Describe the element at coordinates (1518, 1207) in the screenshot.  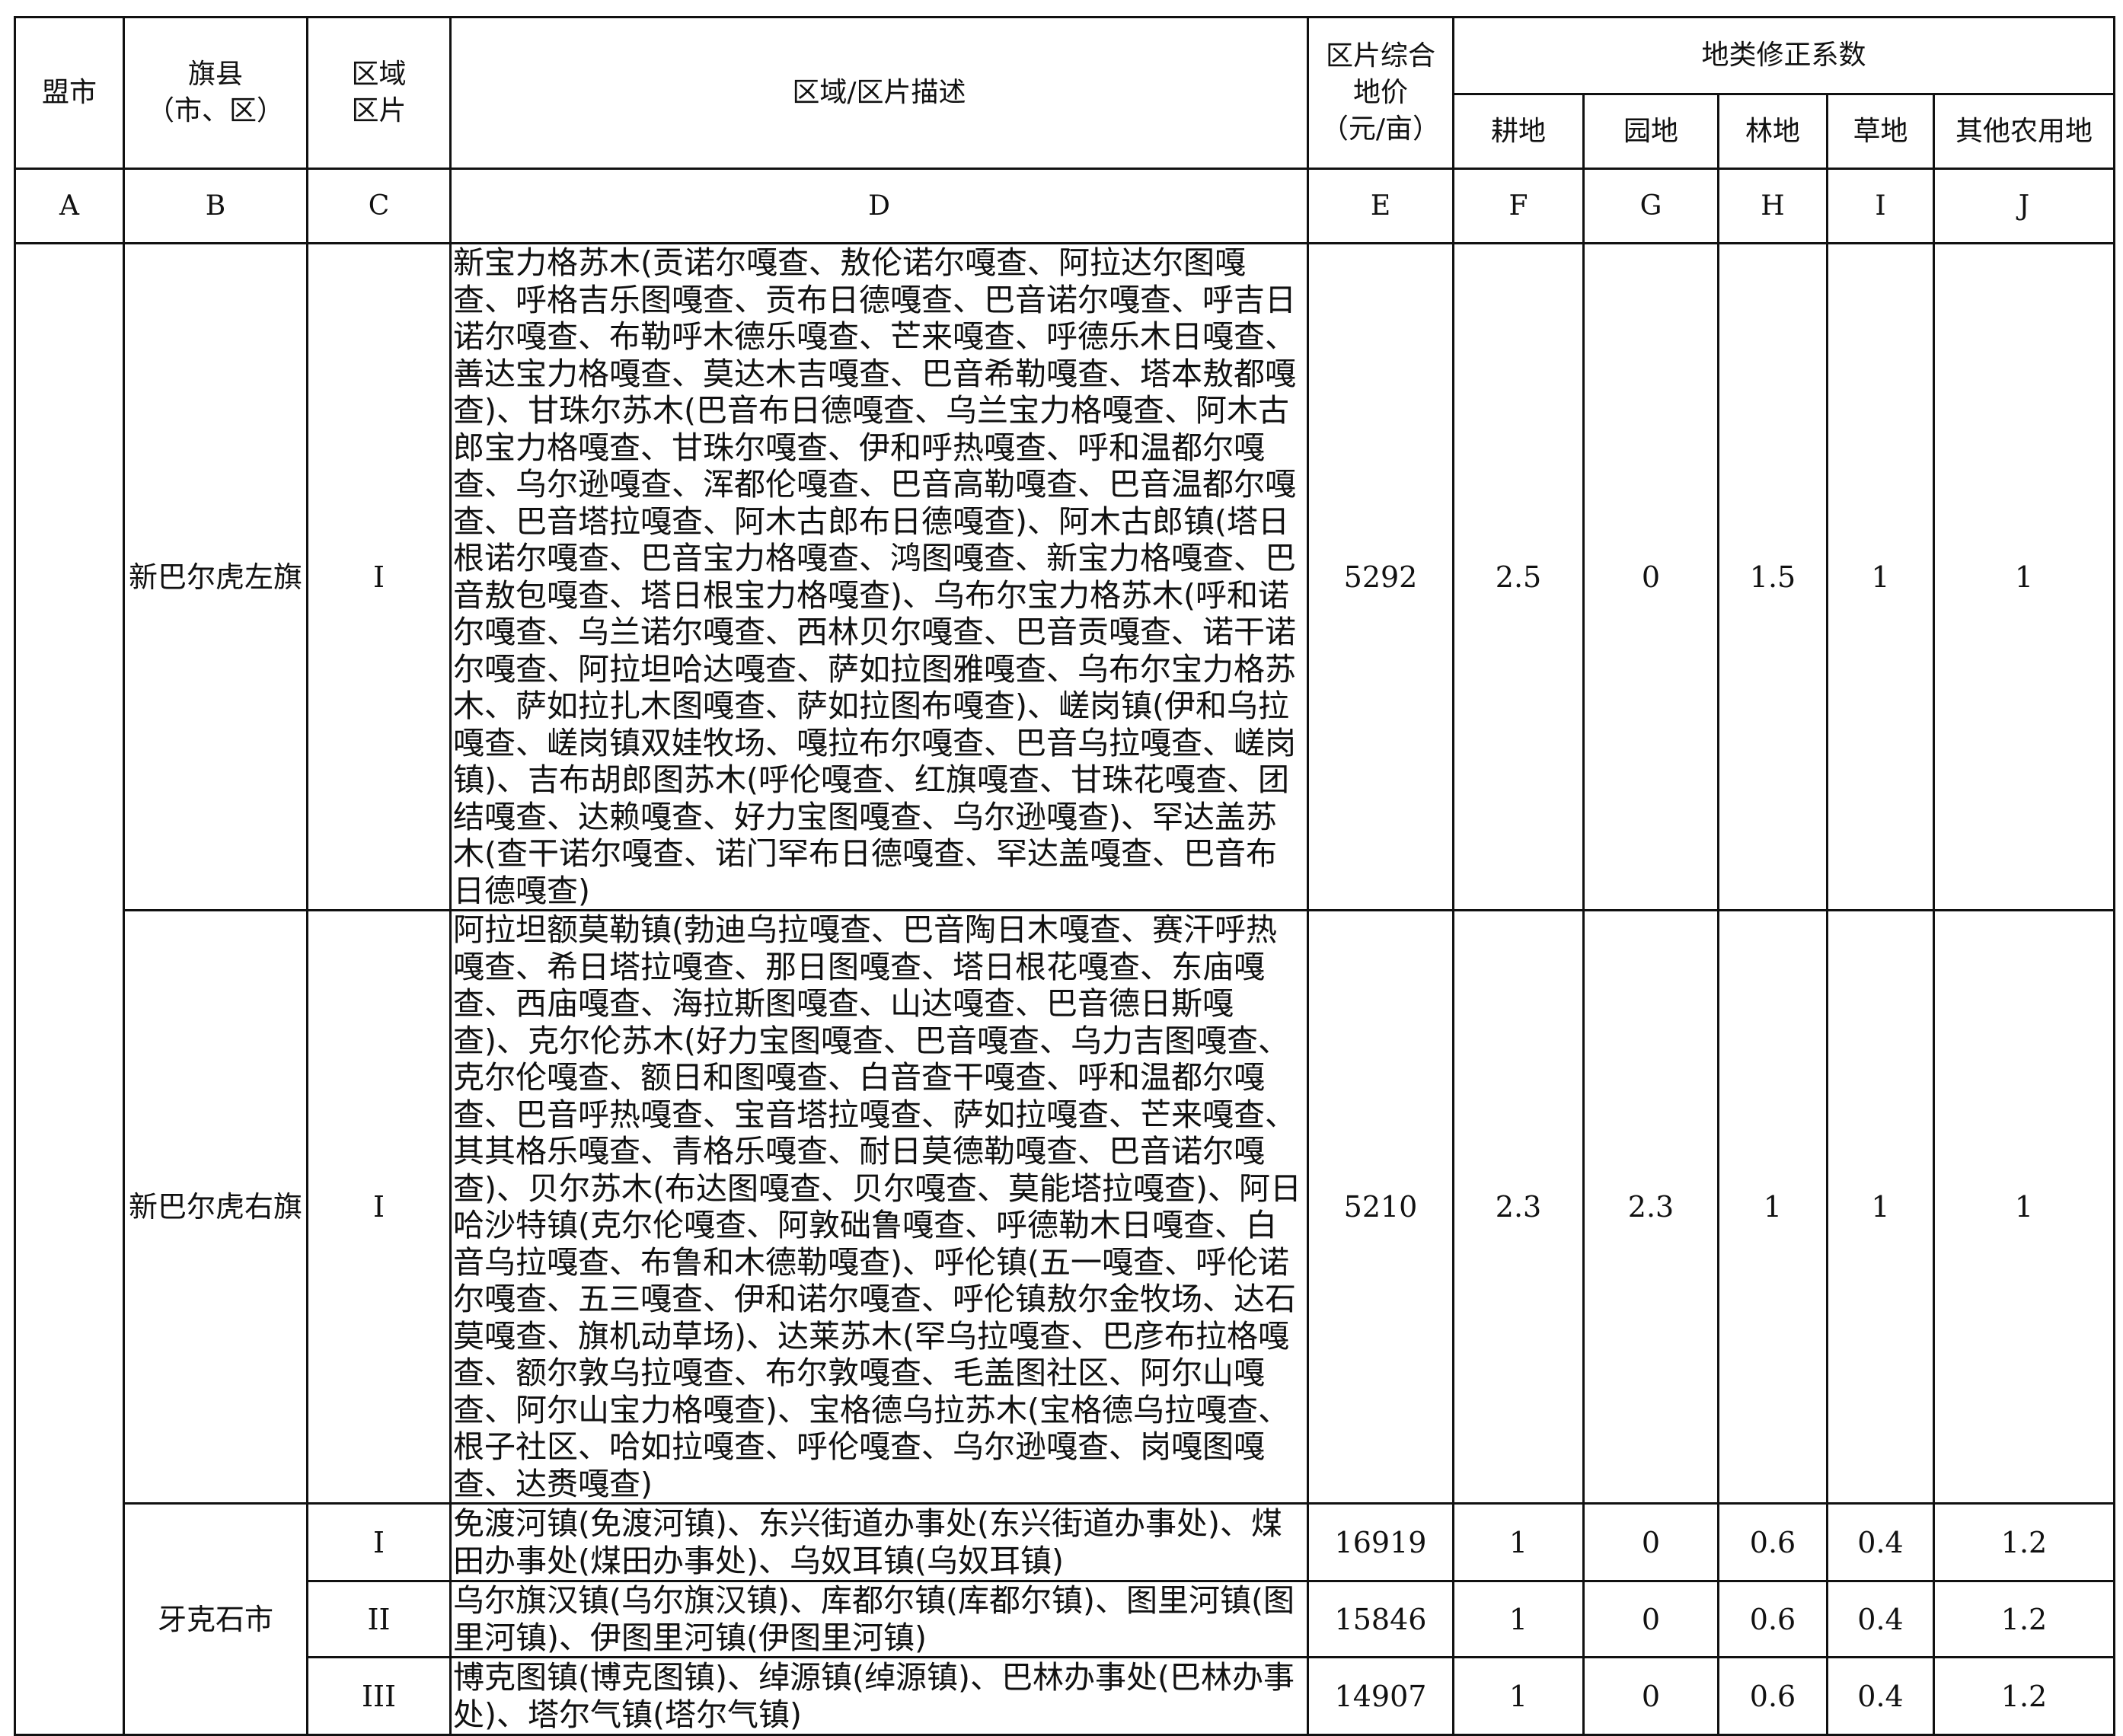
I see `coef-farmland: 2.3` at that location.